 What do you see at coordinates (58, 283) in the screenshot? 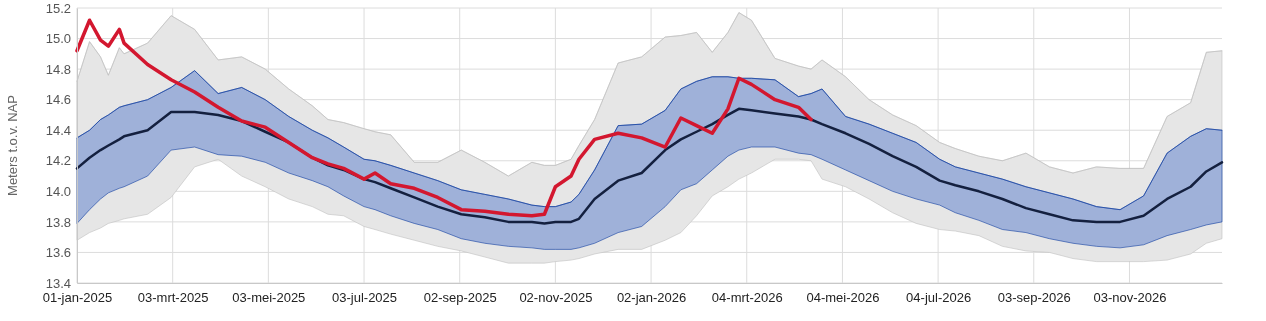
I see `y-tick-label: 13.4` at bounding box center [58, 283].